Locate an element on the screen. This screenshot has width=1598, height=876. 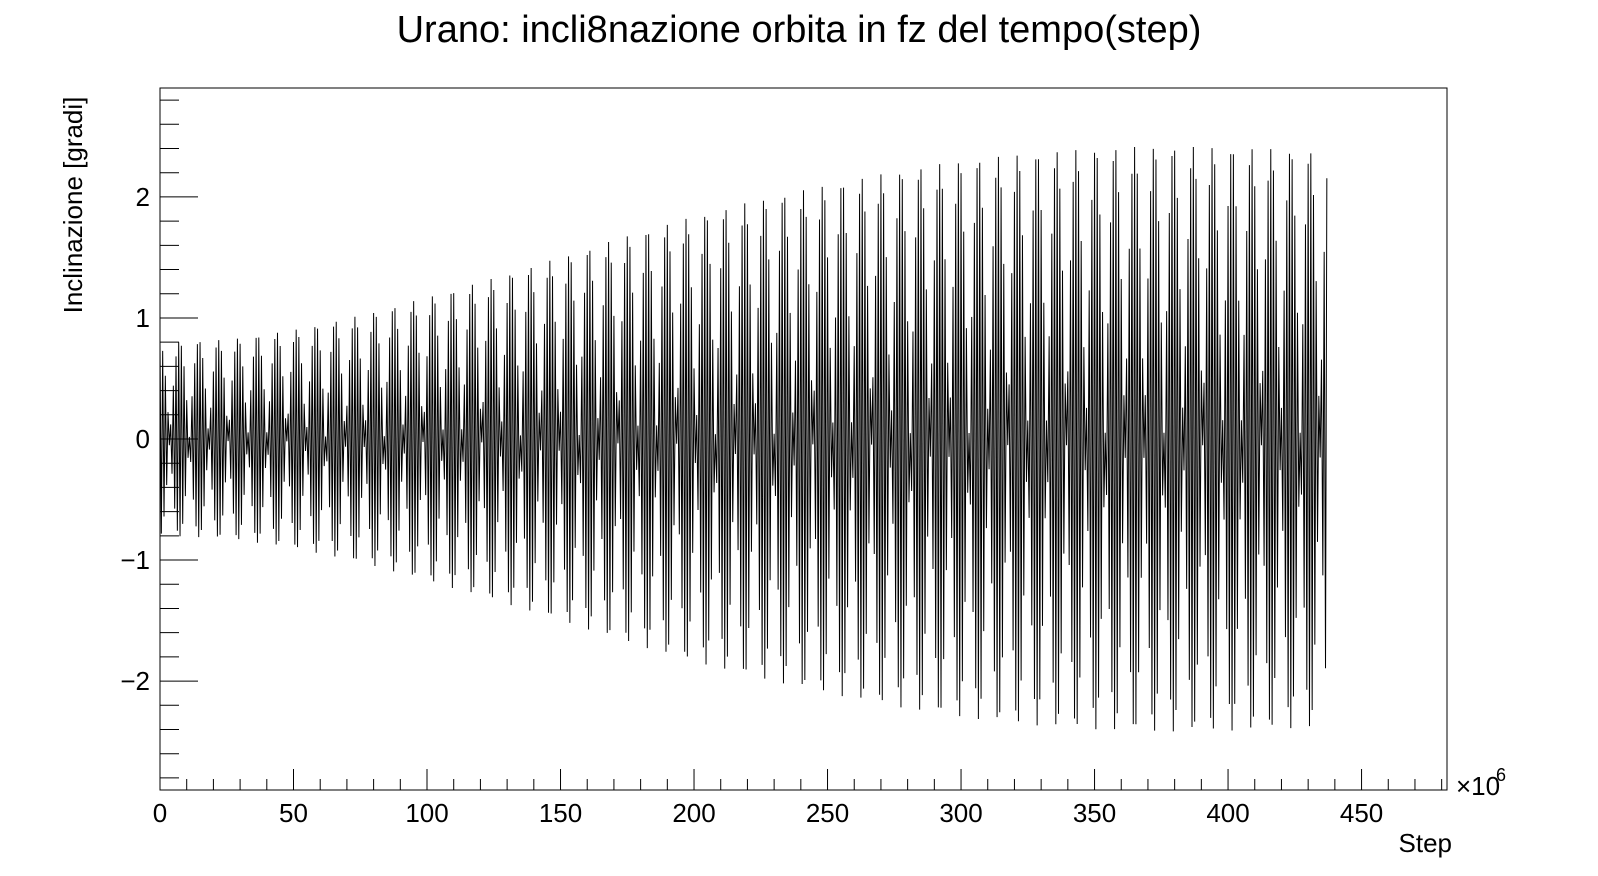
y-tick-label: 2 is located at coordinates (143, 197).